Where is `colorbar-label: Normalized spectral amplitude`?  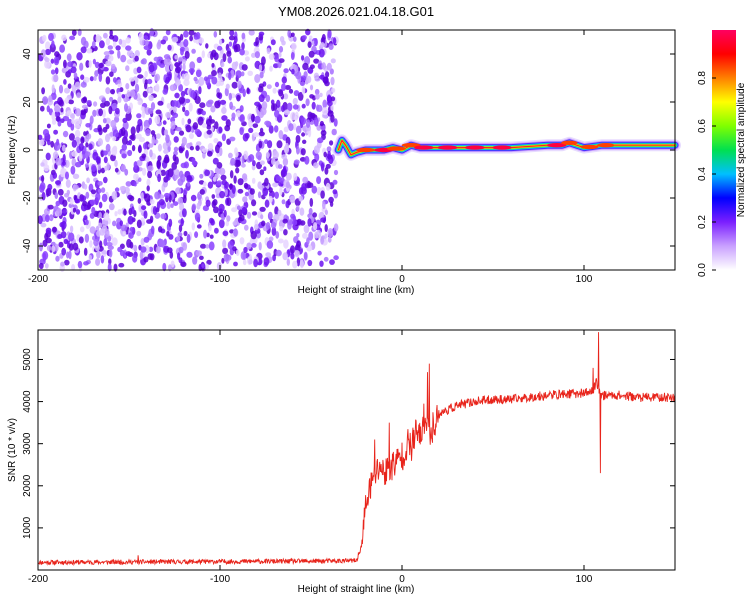 colorbar-label: Normalized spectral amplitude is located at coordinates (741, 149).